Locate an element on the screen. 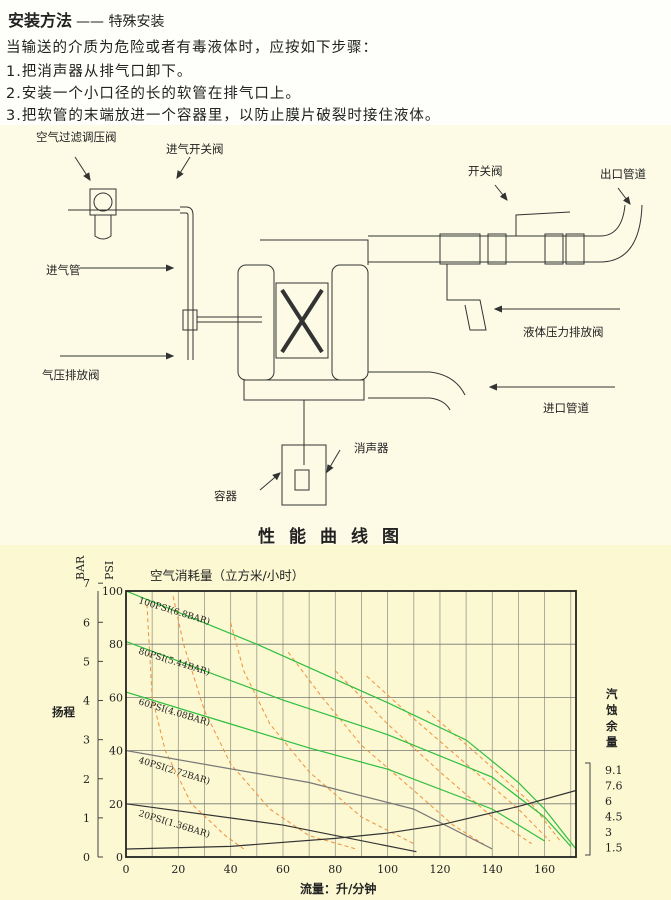 The height and width of the screenshot is (900, 671). bar-tick-label: 4 is located at coordinates (86, 701).